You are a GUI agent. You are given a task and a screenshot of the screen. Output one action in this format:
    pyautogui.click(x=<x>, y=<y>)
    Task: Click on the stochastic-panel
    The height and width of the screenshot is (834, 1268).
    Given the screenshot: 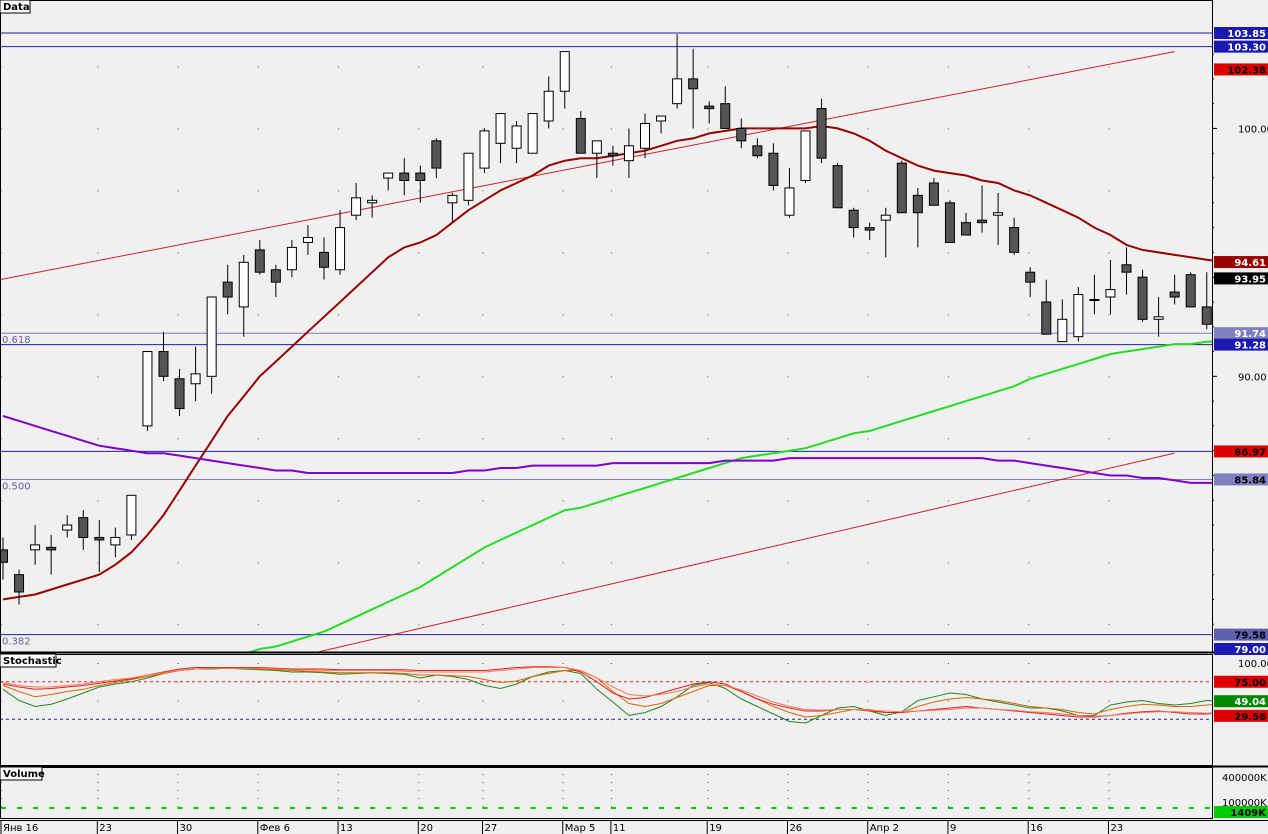 What is the action you would take?
    pyautogui.click(x=611, y=695)
    